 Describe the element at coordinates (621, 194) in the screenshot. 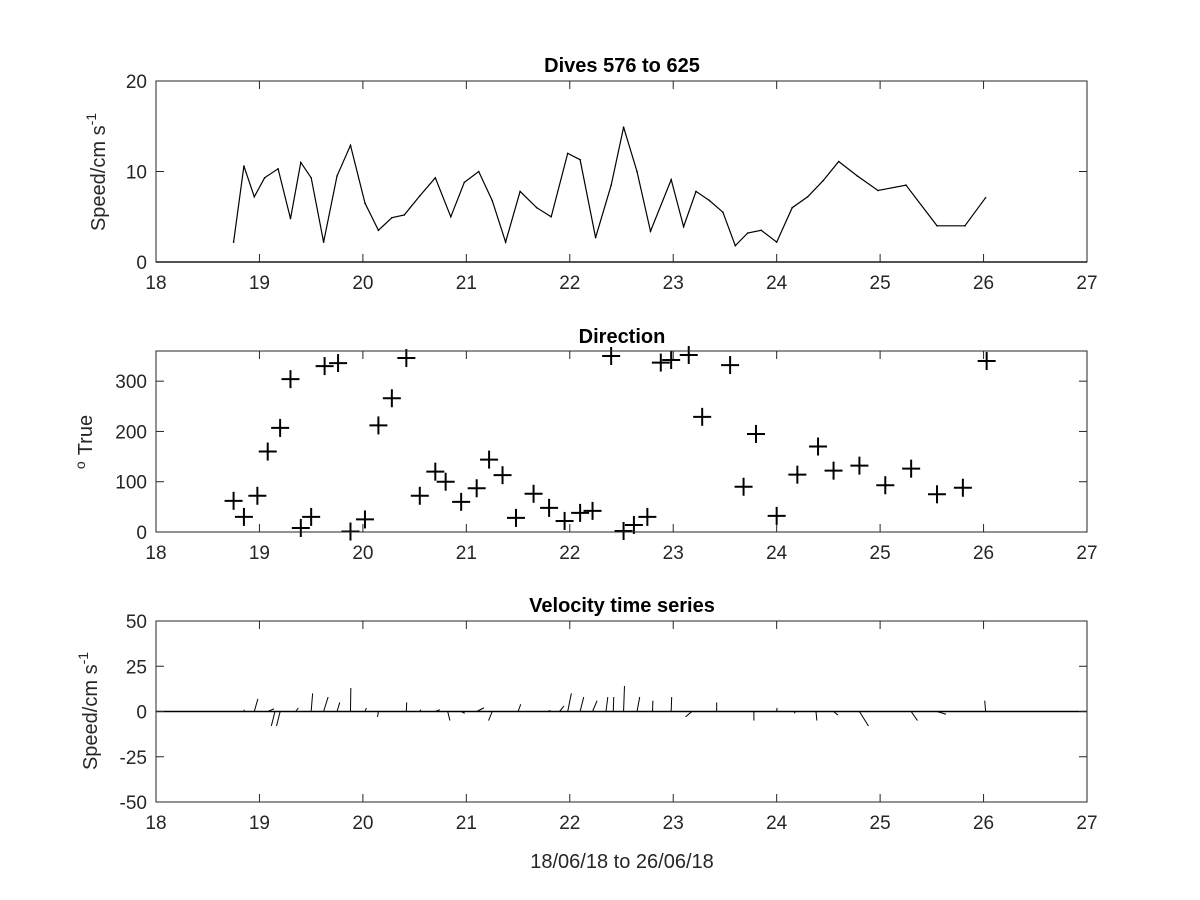

I see `speed-marks` at that location.